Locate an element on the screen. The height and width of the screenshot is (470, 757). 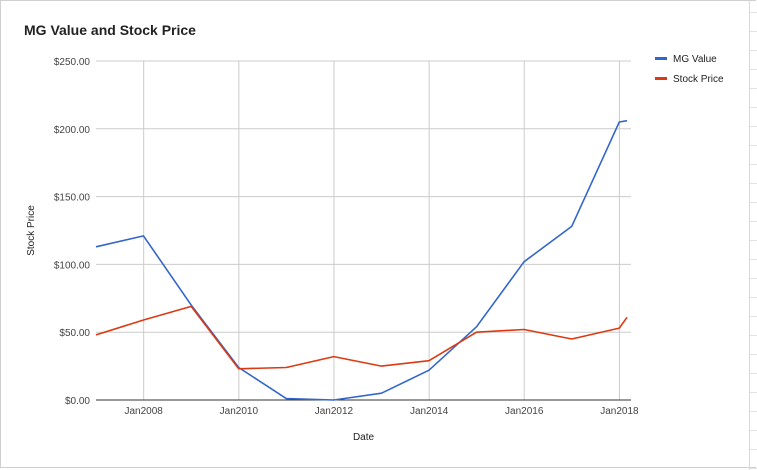
x-tick-label: Jan2008 is located at coordinates (143, 411).